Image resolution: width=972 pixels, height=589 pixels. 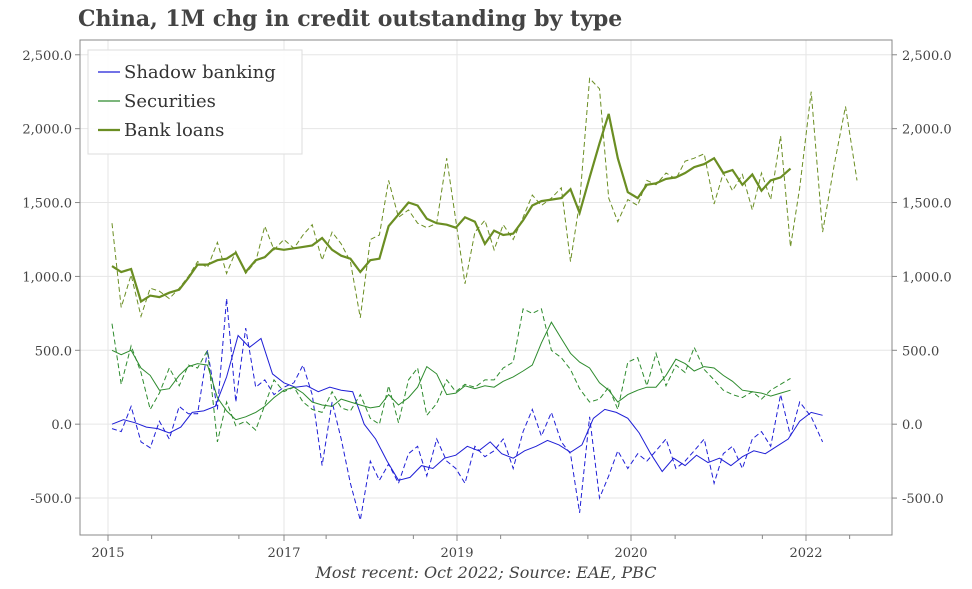 What do you see at coordinates (927, 130) in the screenshot?
I see `y-tick-label-right: 2,000.0` at bounding box center [927, 130].